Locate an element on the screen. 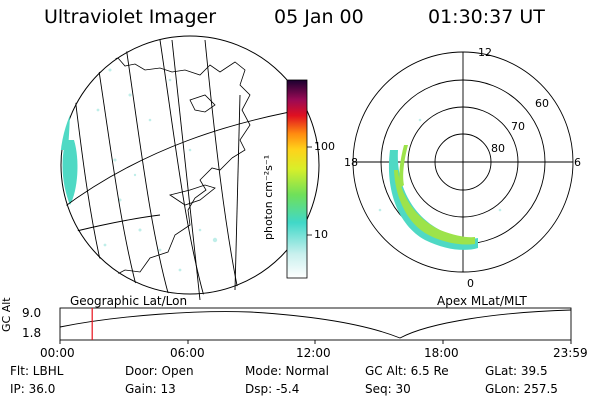 This screenshot has height=400, width=600. info-gc-alt: GC Alt: 6.5 Re is located at coordinates (407, 371).